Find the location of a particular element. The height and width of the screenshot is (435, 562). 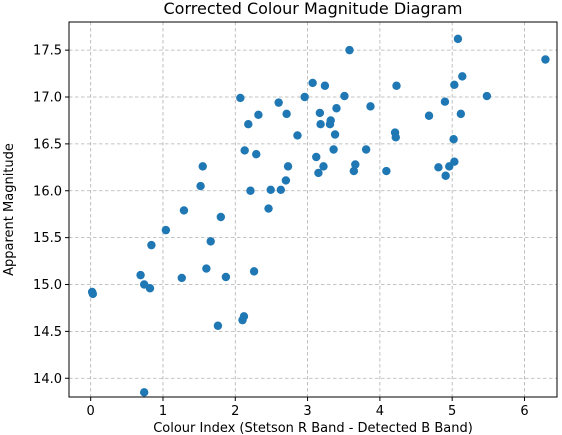

x-tick-label: 5 is located at coordinates (452, 411).